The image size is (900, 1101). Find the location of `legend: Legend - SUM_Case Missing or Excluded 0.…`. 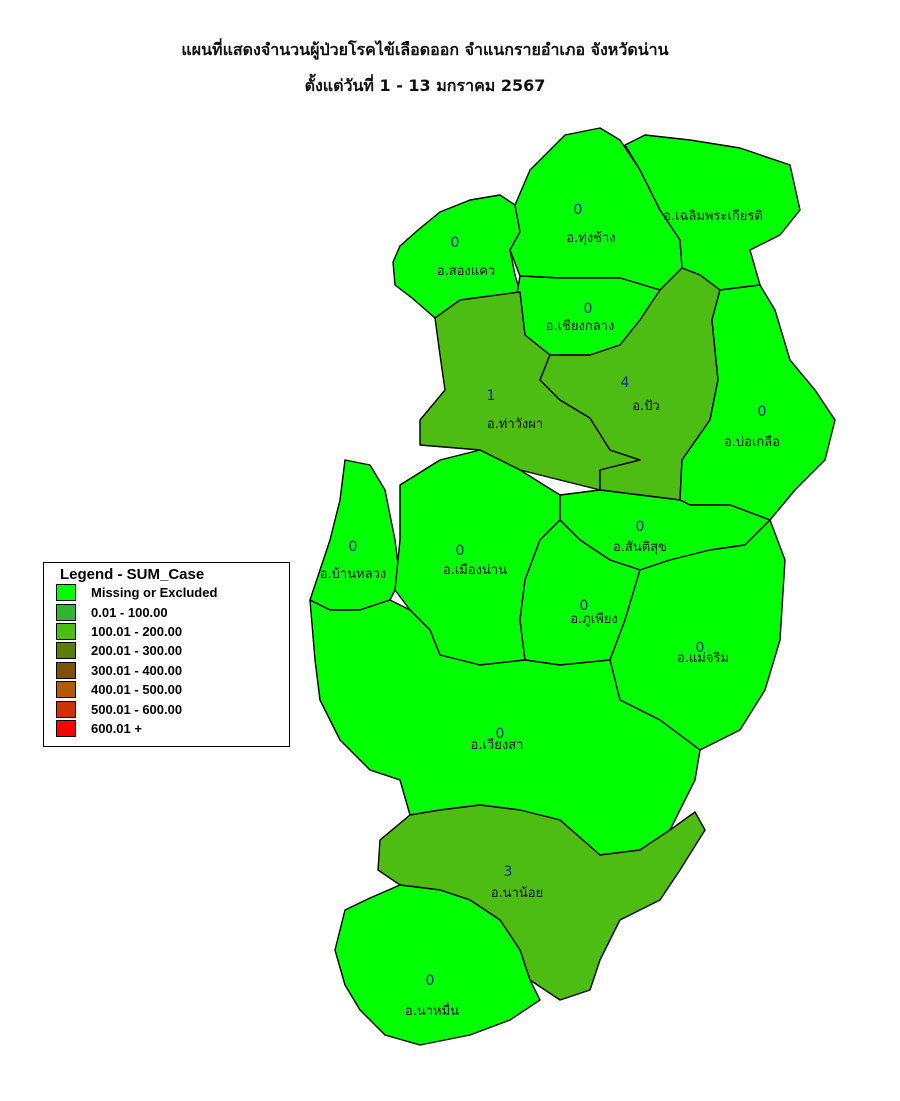

legend: Legend - SUM_Case Missing or Excluded 0.… is located at coordinates (166, 654).